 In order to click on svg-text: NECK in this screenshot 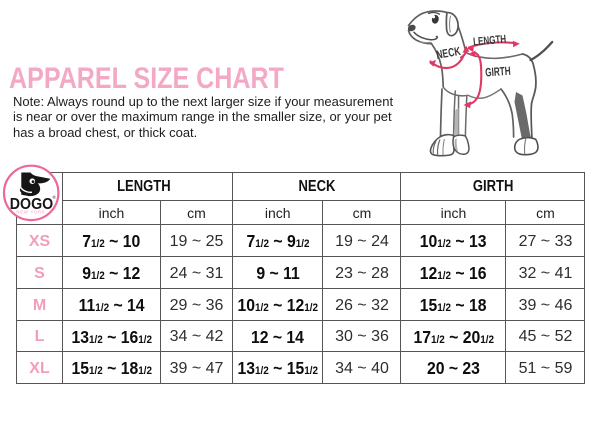, I will do `click(448, 53)`.